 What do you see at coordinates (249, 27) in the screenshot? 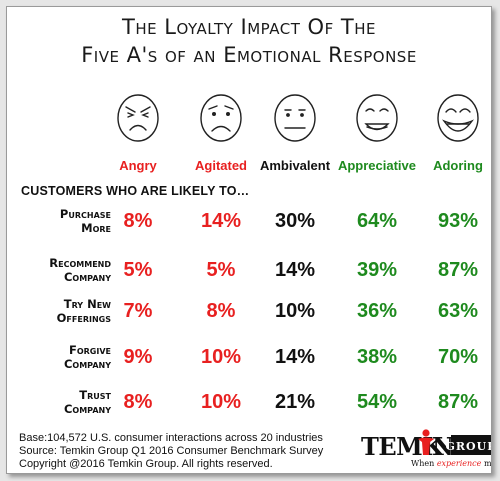
I see `title-line-1: The Loyalty Impact Of The` at bounding box center [249, 27].